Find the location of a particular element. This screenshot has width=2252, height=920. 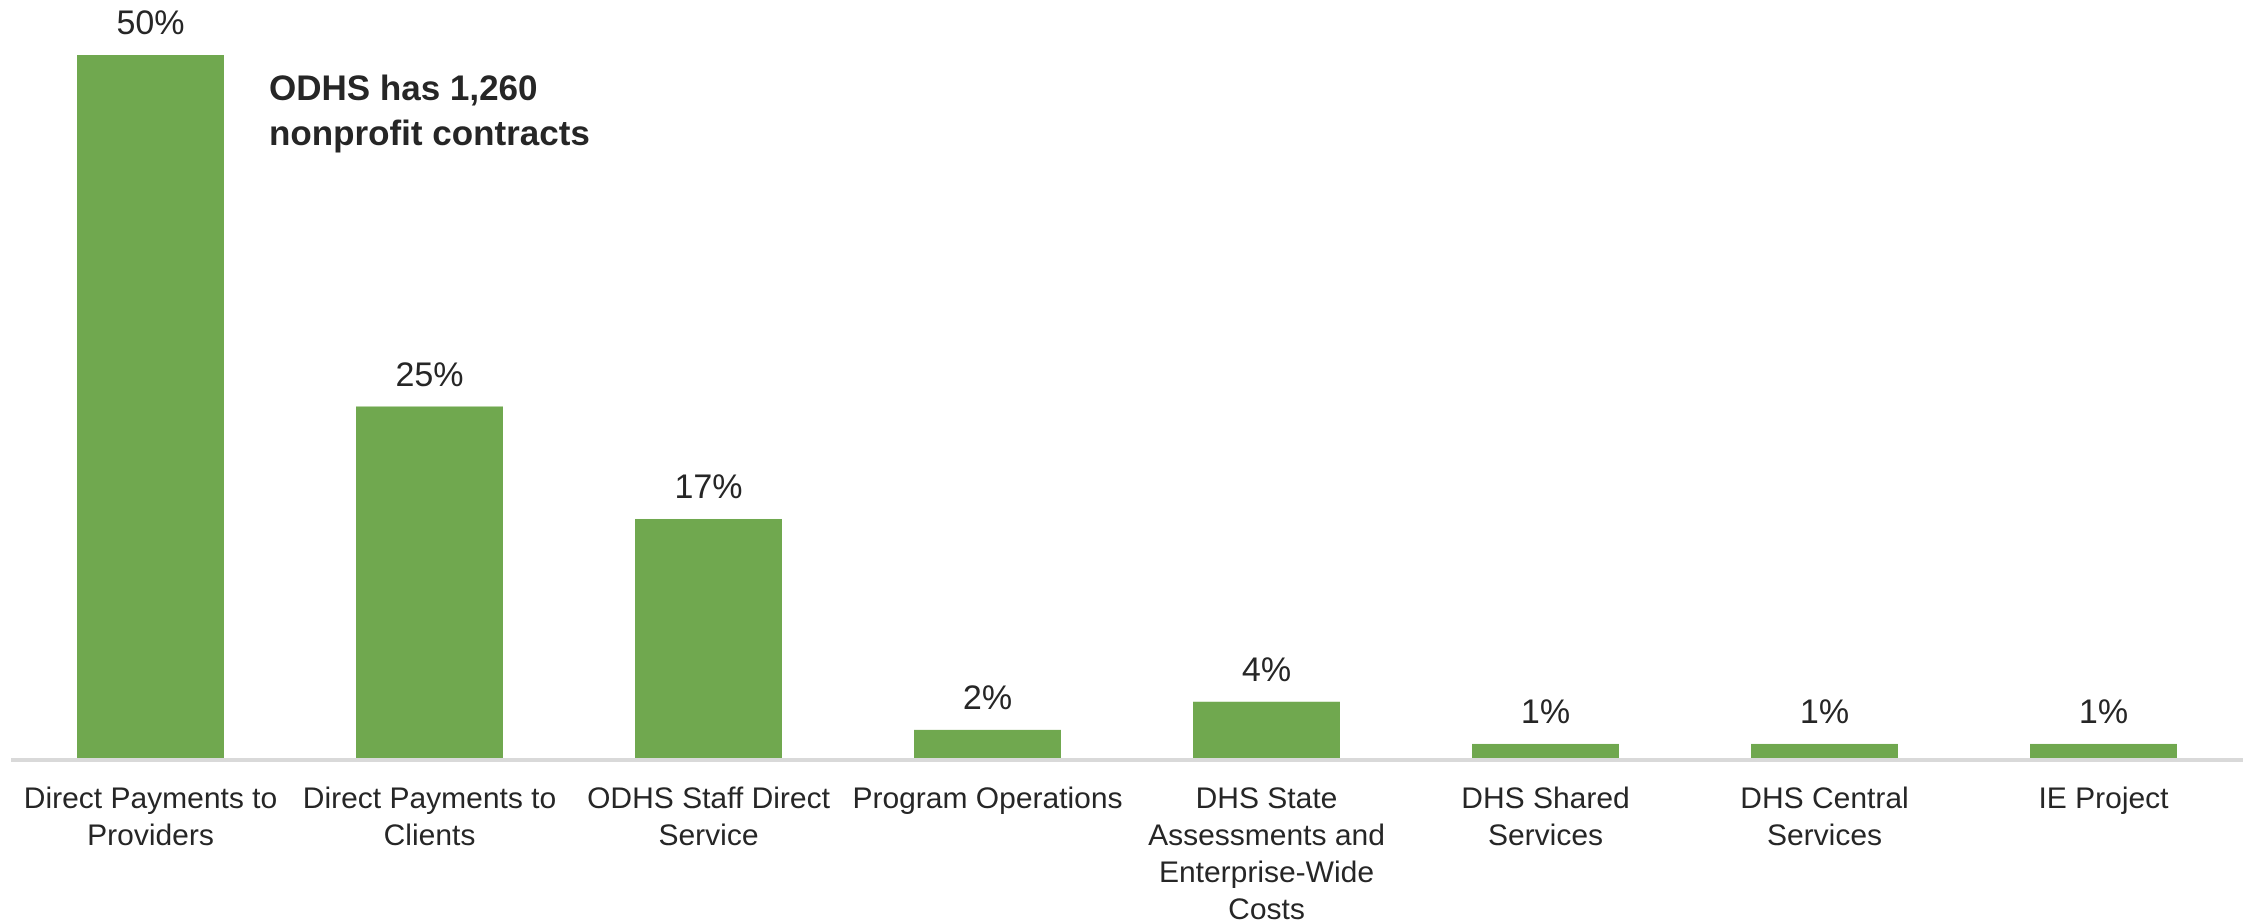

x-tick-label: IE Project is located at coordinates (2103, 798).